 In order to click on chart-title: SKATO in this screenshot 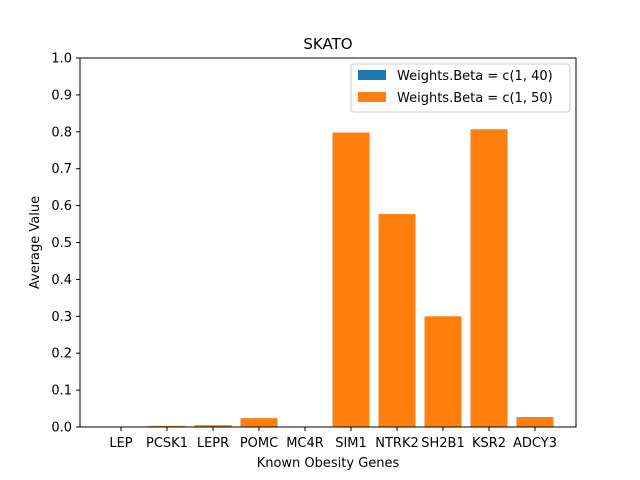, I will do `click(327, 44)`.